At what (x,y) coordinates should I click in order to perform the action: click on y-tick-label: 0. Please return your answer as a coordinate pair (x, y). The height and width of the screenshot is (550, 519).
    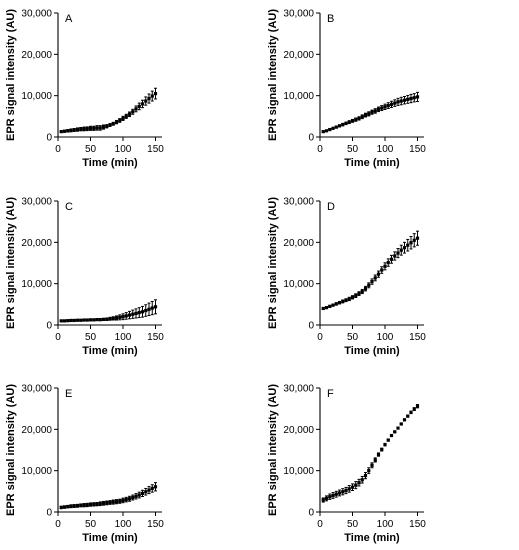
    Looking at the image, I should click on (49, 326).